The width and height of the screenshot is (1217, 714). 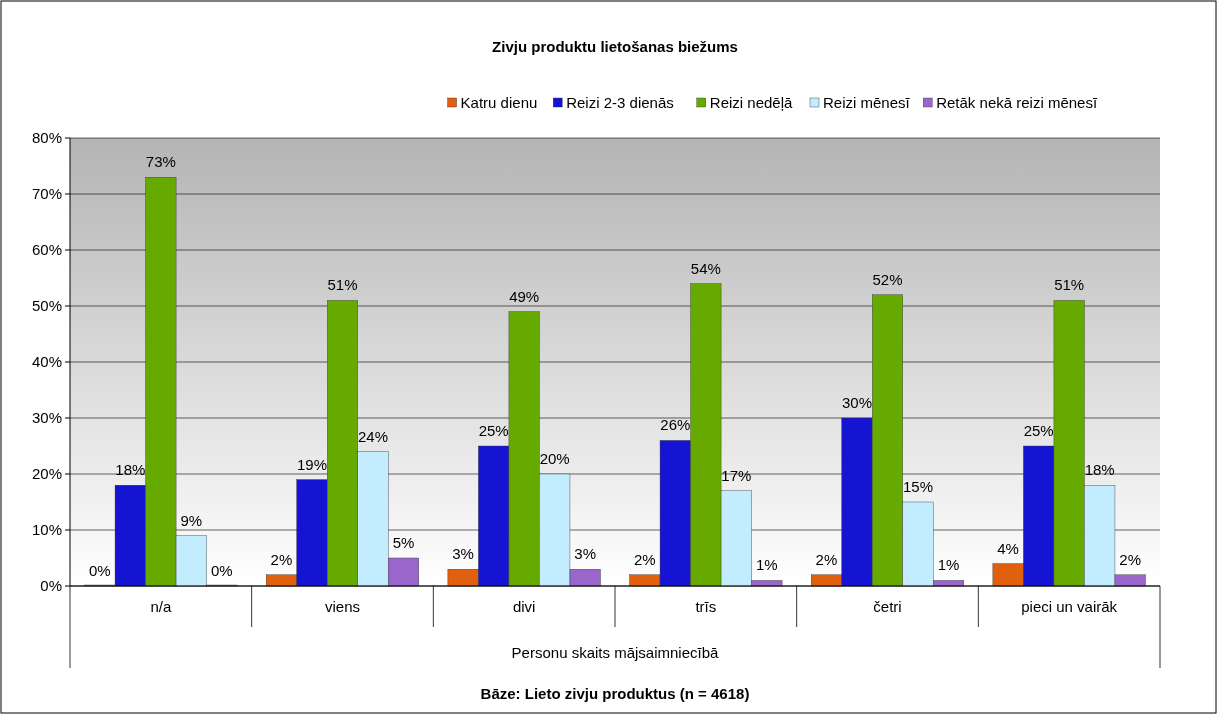 I want to click on x-tick-label: četri, so click(x=887, y=606).